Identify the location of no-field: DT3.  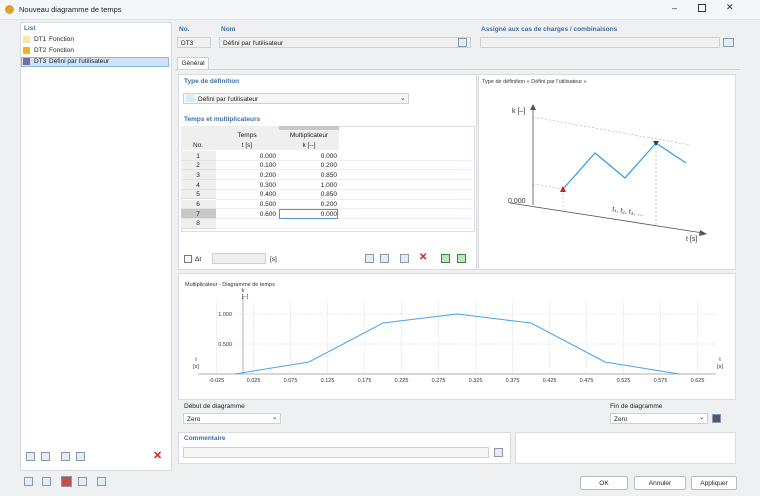
(194, 42).